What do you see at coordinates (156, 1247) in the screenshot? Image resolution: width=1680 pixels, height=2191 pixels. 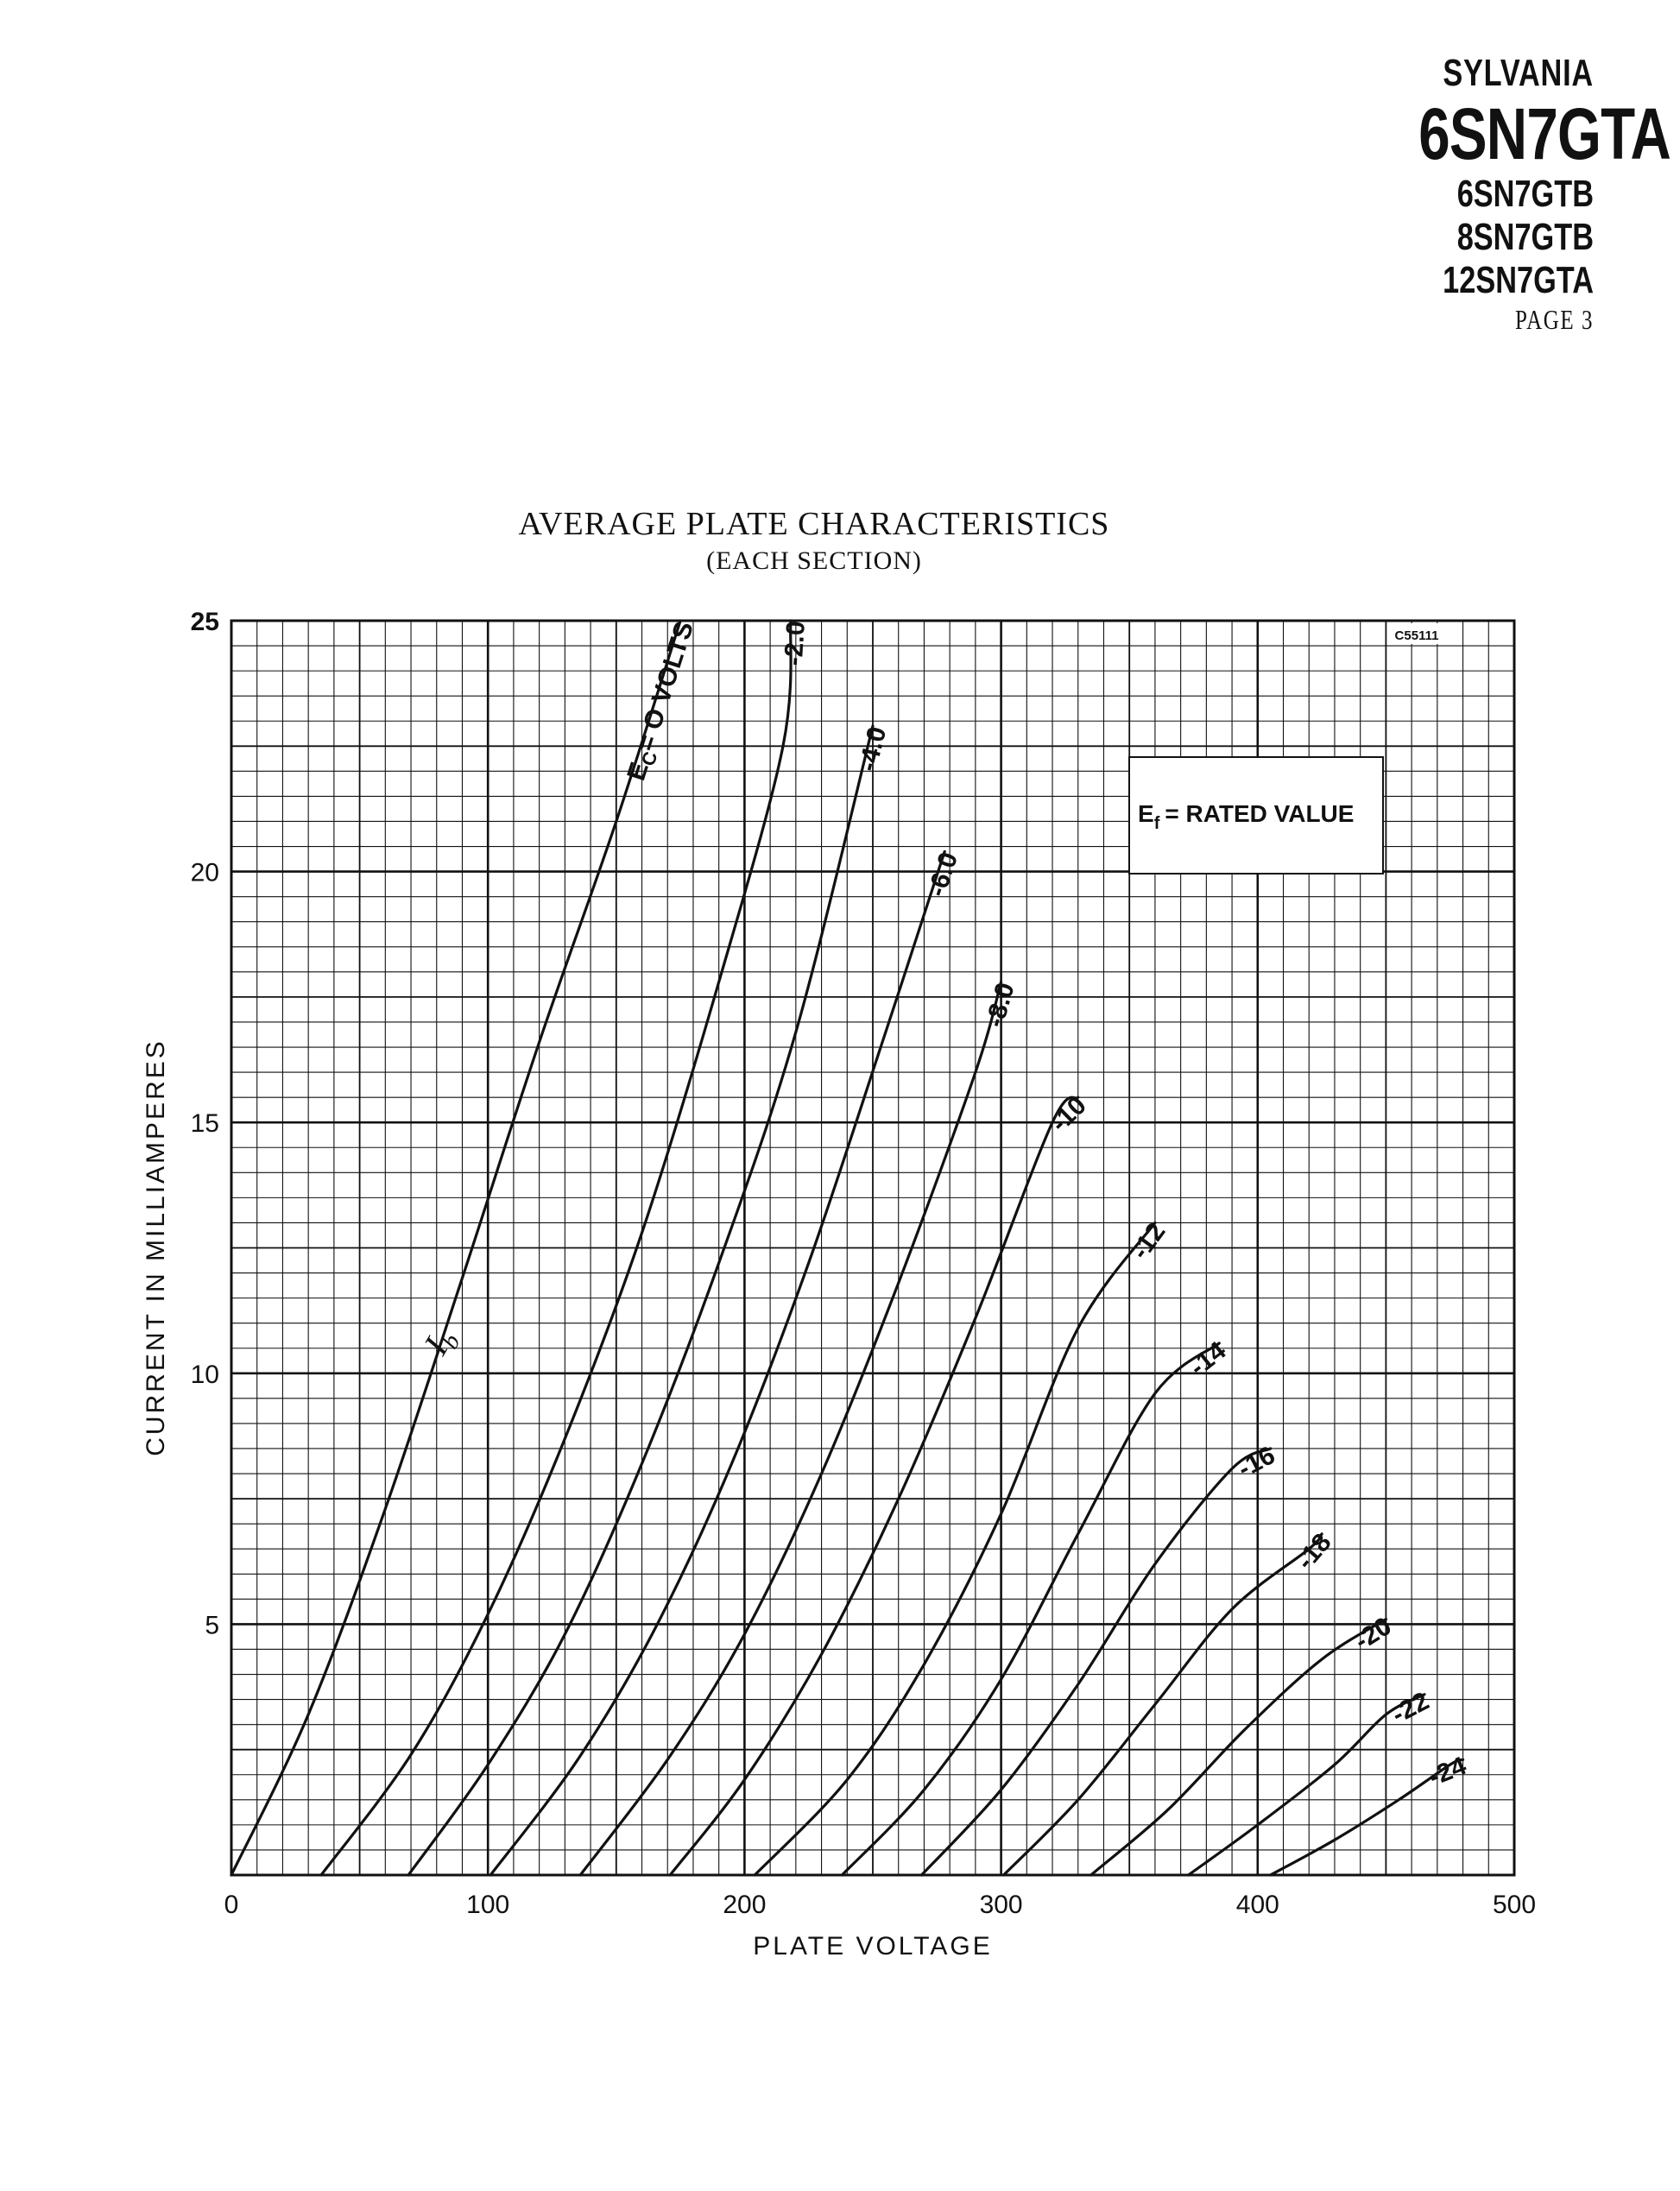 I see `y-axis-label: CURRENT IN MILLIAMPERES` at bounding box center [156, 1247].